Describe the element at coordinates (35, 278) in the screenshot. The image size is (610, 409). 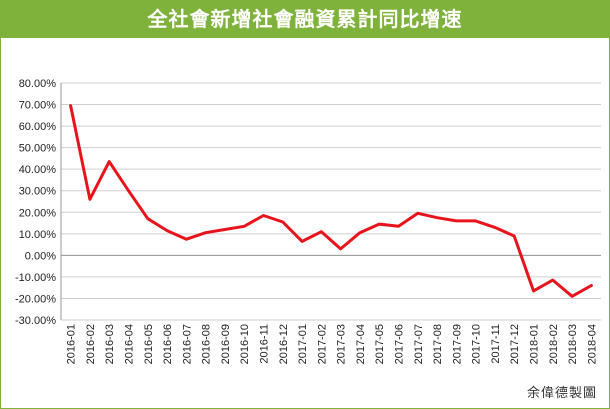
I see `y-tick-label: -10.00%` at that location.